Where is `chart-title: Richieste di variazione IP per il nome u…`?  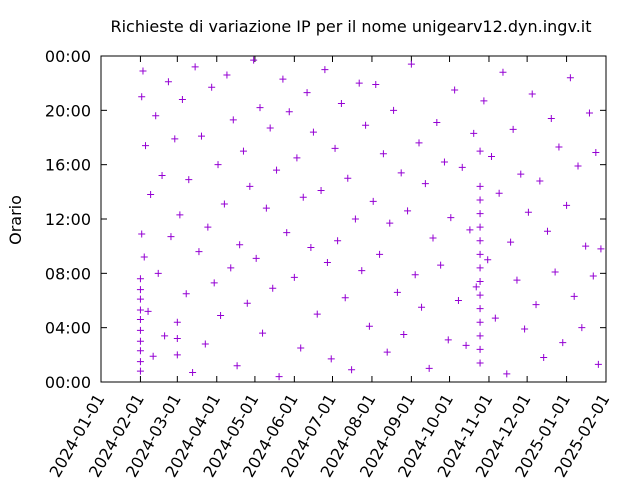
chart-title: Richieste di variazione IP per il nome u… is located at coordinates (350, 26).